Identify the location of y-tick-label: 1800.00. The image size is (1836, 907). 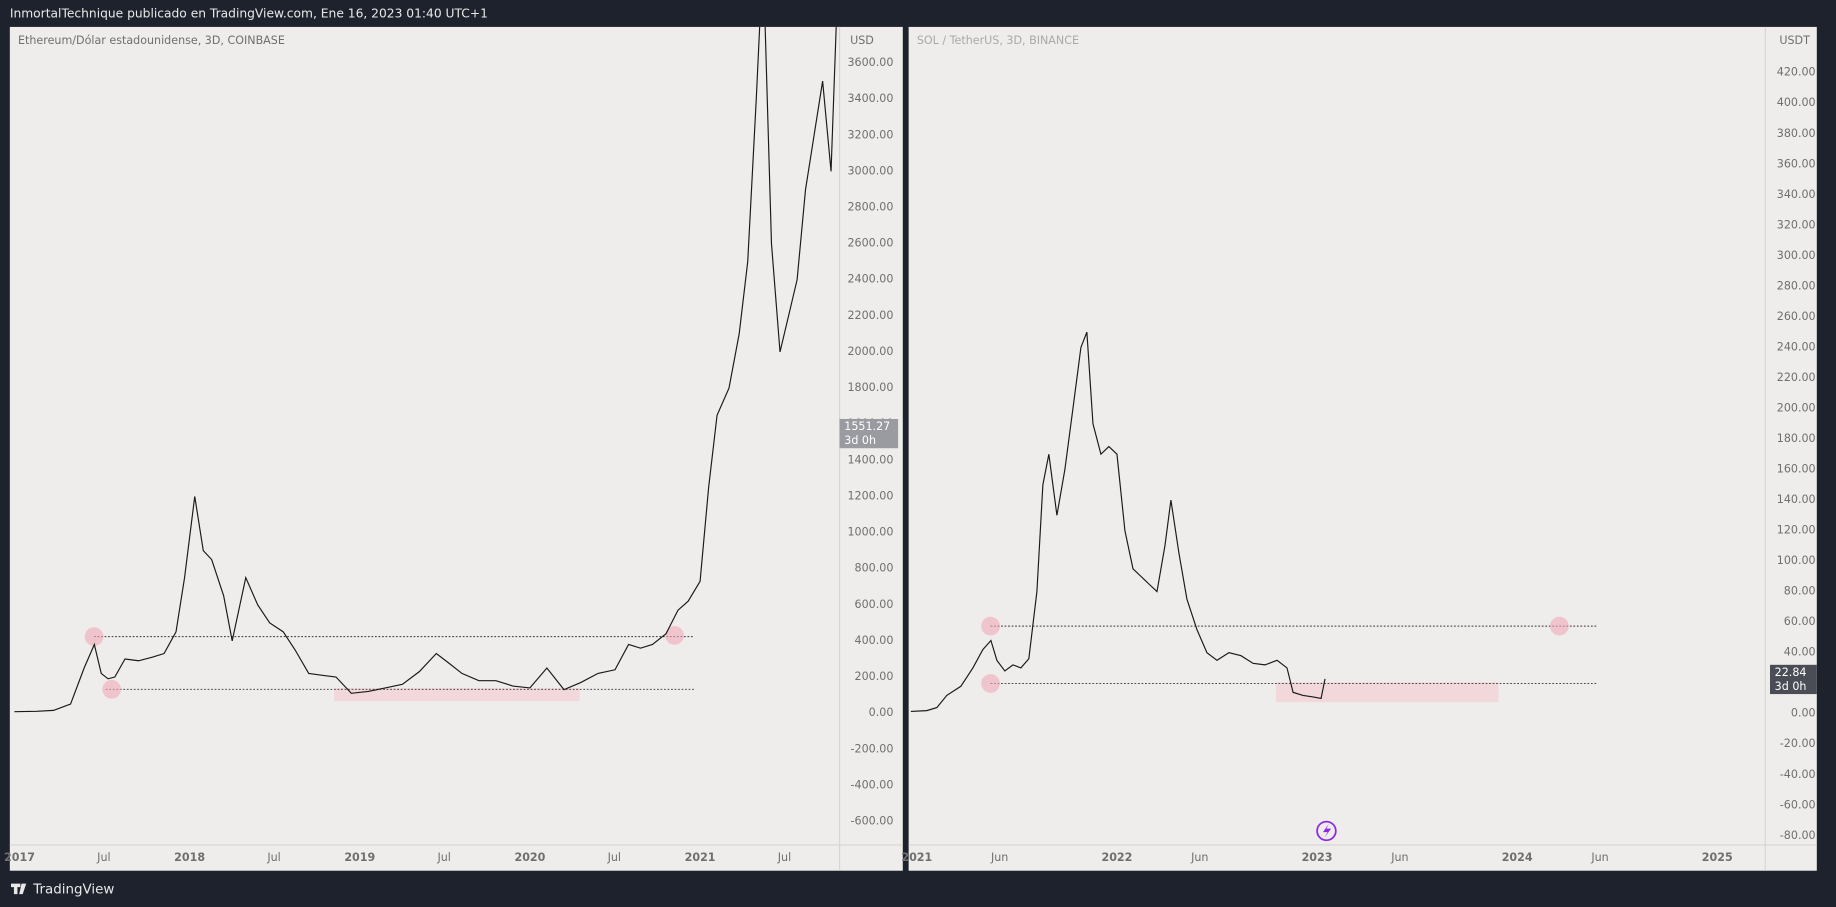
(870, 387).